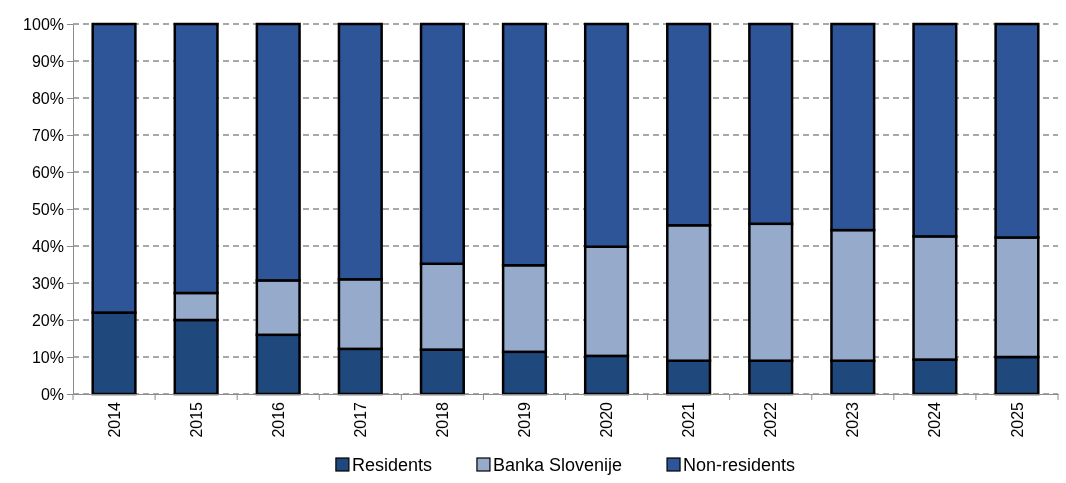 This screenshot has height=483, width=1066. I want to click on legend-label: Non-residents, so click(739, 465).